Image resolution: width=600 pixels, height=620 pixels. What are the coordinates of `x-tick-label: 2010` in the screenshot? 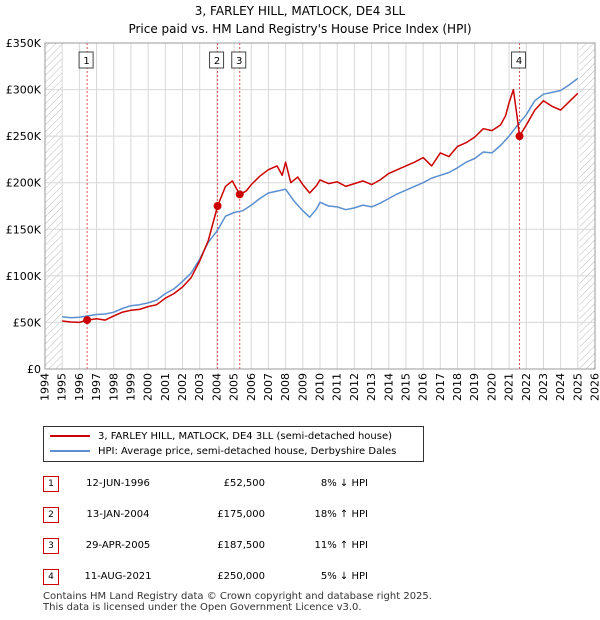 It's located at (320, 387).